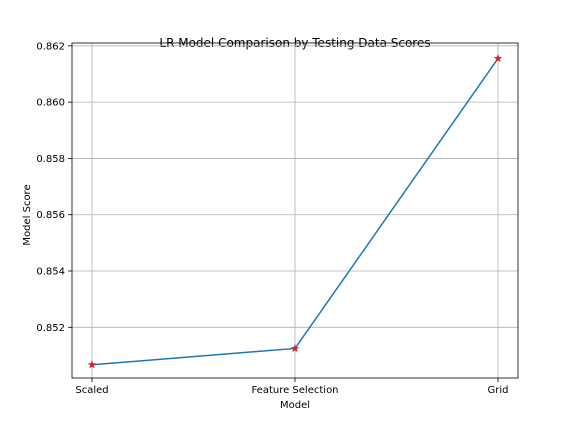 This screenshot has height=432, width=576. Describe the element at coordinates (54, 187) in the screenshot. I see `y-axis: 0.852 0.854 0.856 0.858 0.860 0.862` at that location.